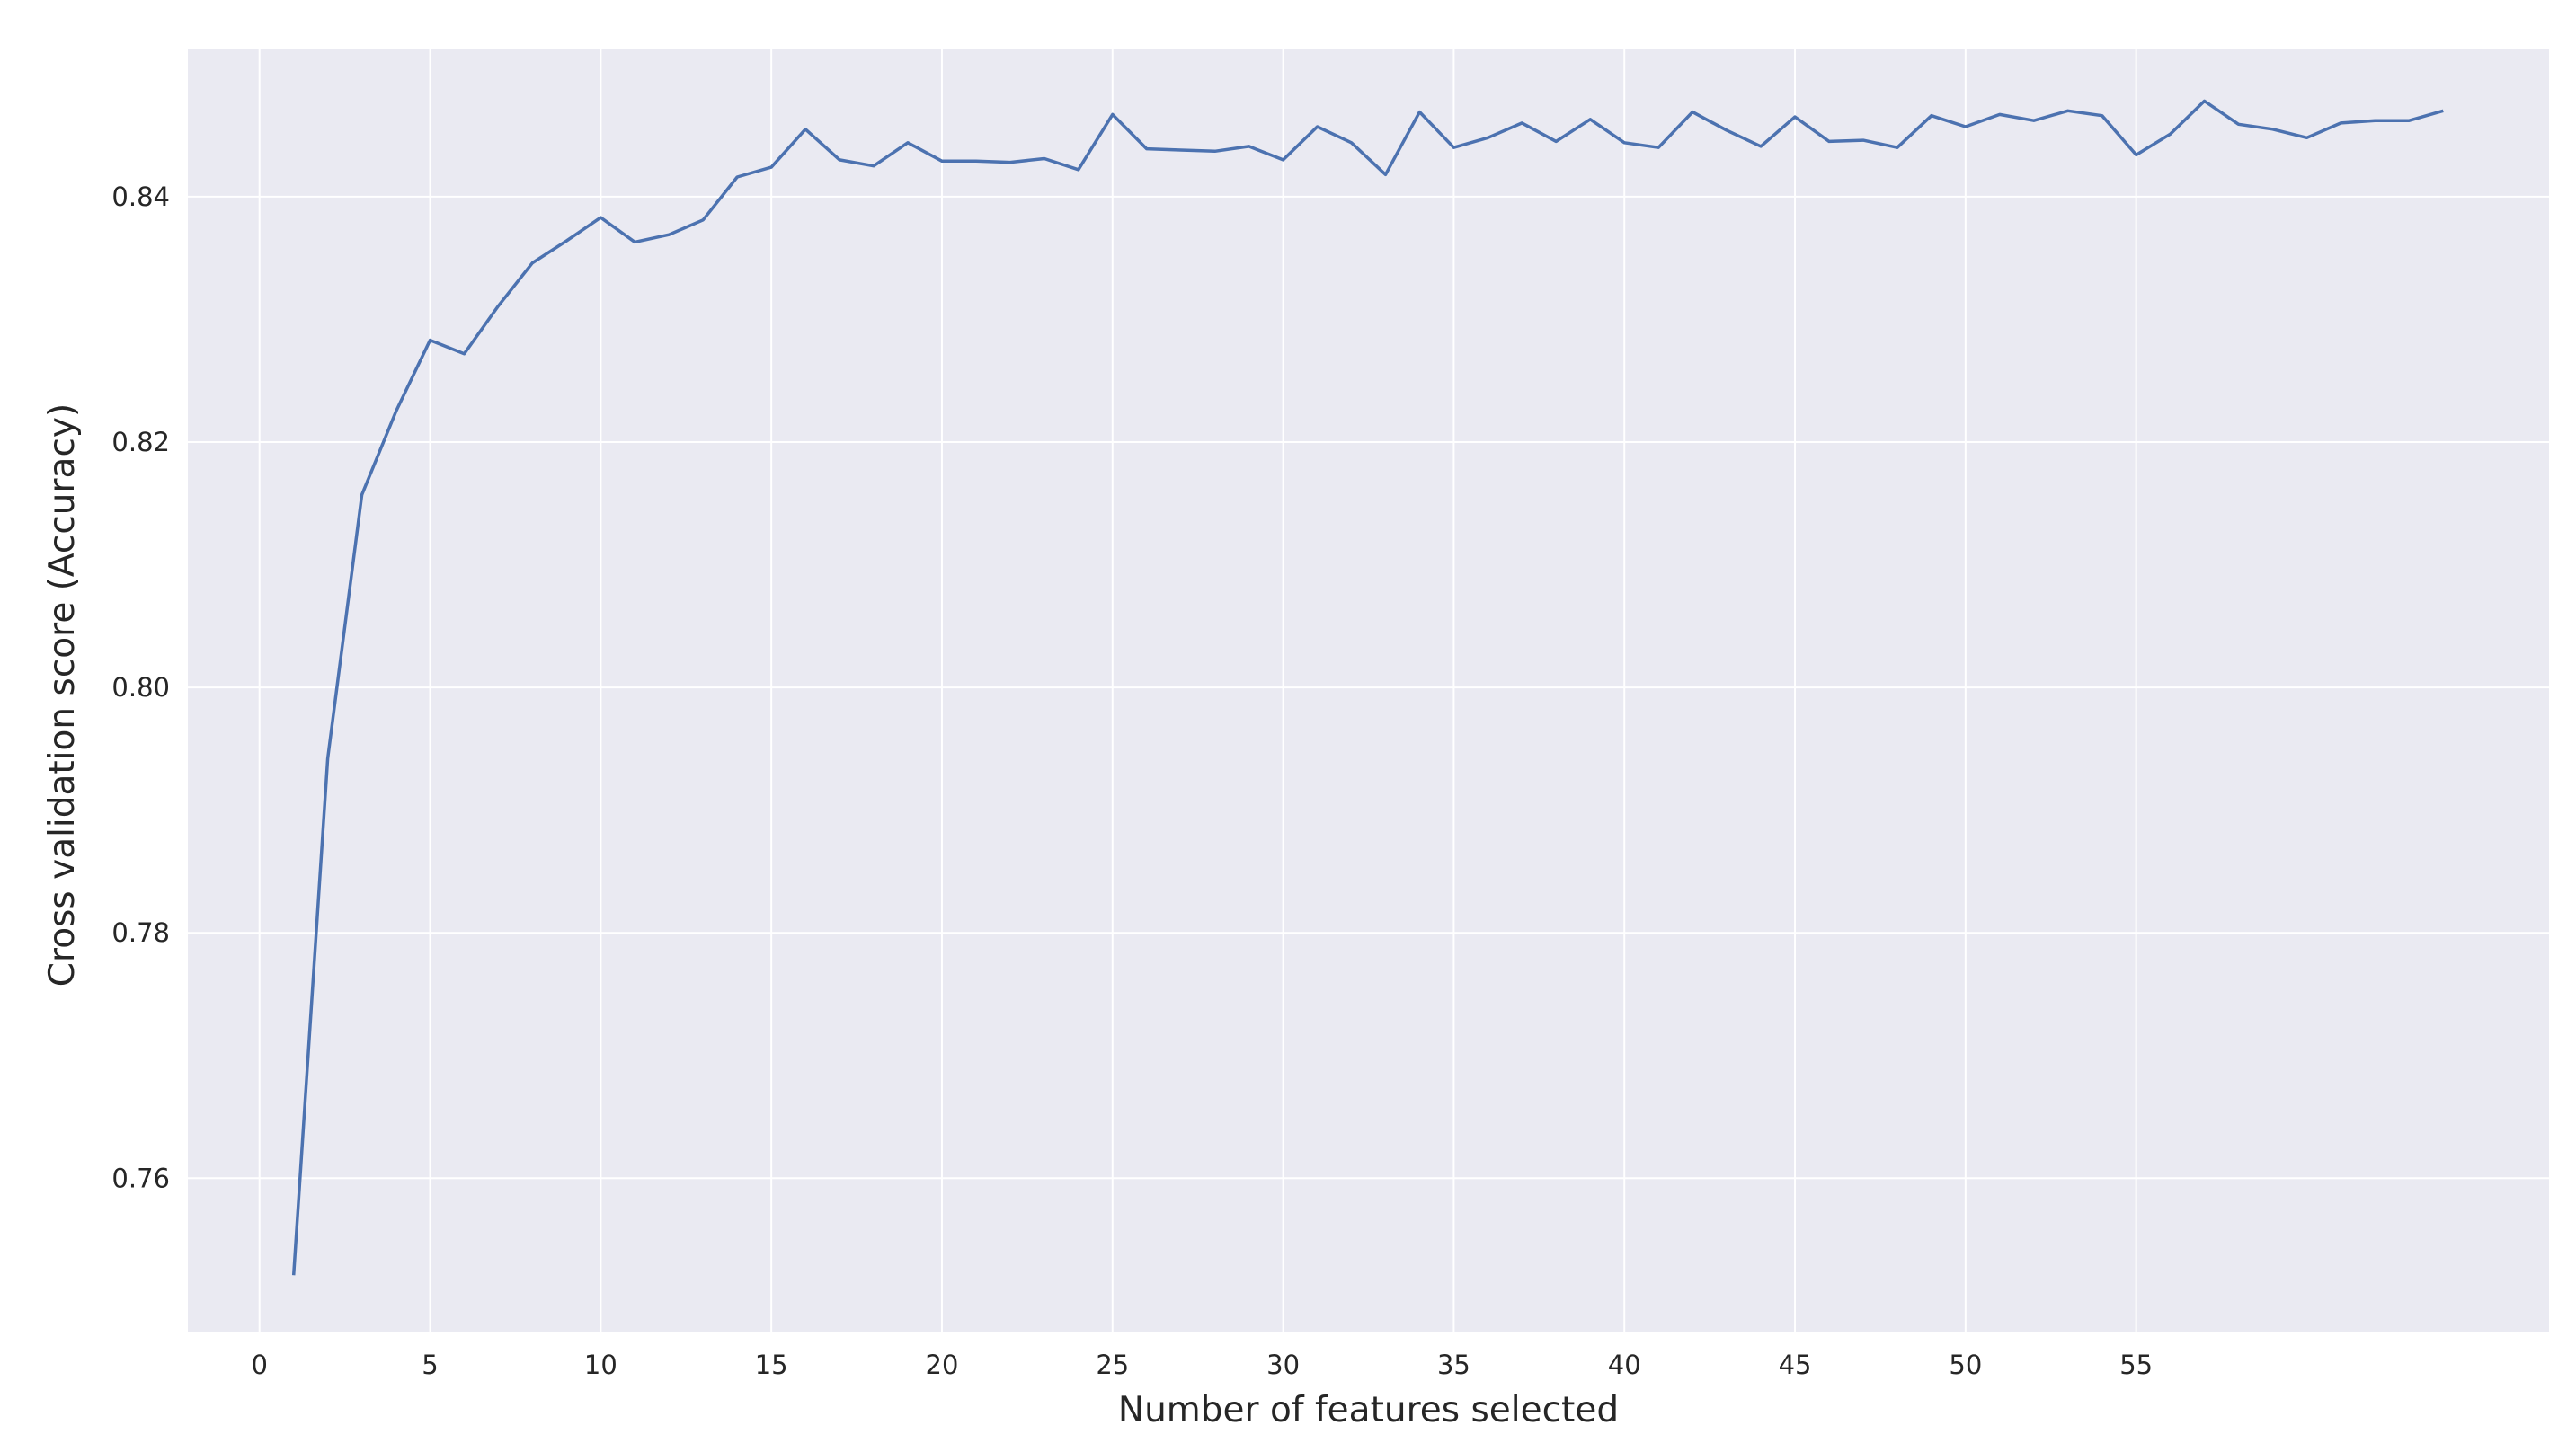  Describe the element at coordinates (1368, 1410) in the screenshot. I see `x-axis-label: Number of features selected` at that location.